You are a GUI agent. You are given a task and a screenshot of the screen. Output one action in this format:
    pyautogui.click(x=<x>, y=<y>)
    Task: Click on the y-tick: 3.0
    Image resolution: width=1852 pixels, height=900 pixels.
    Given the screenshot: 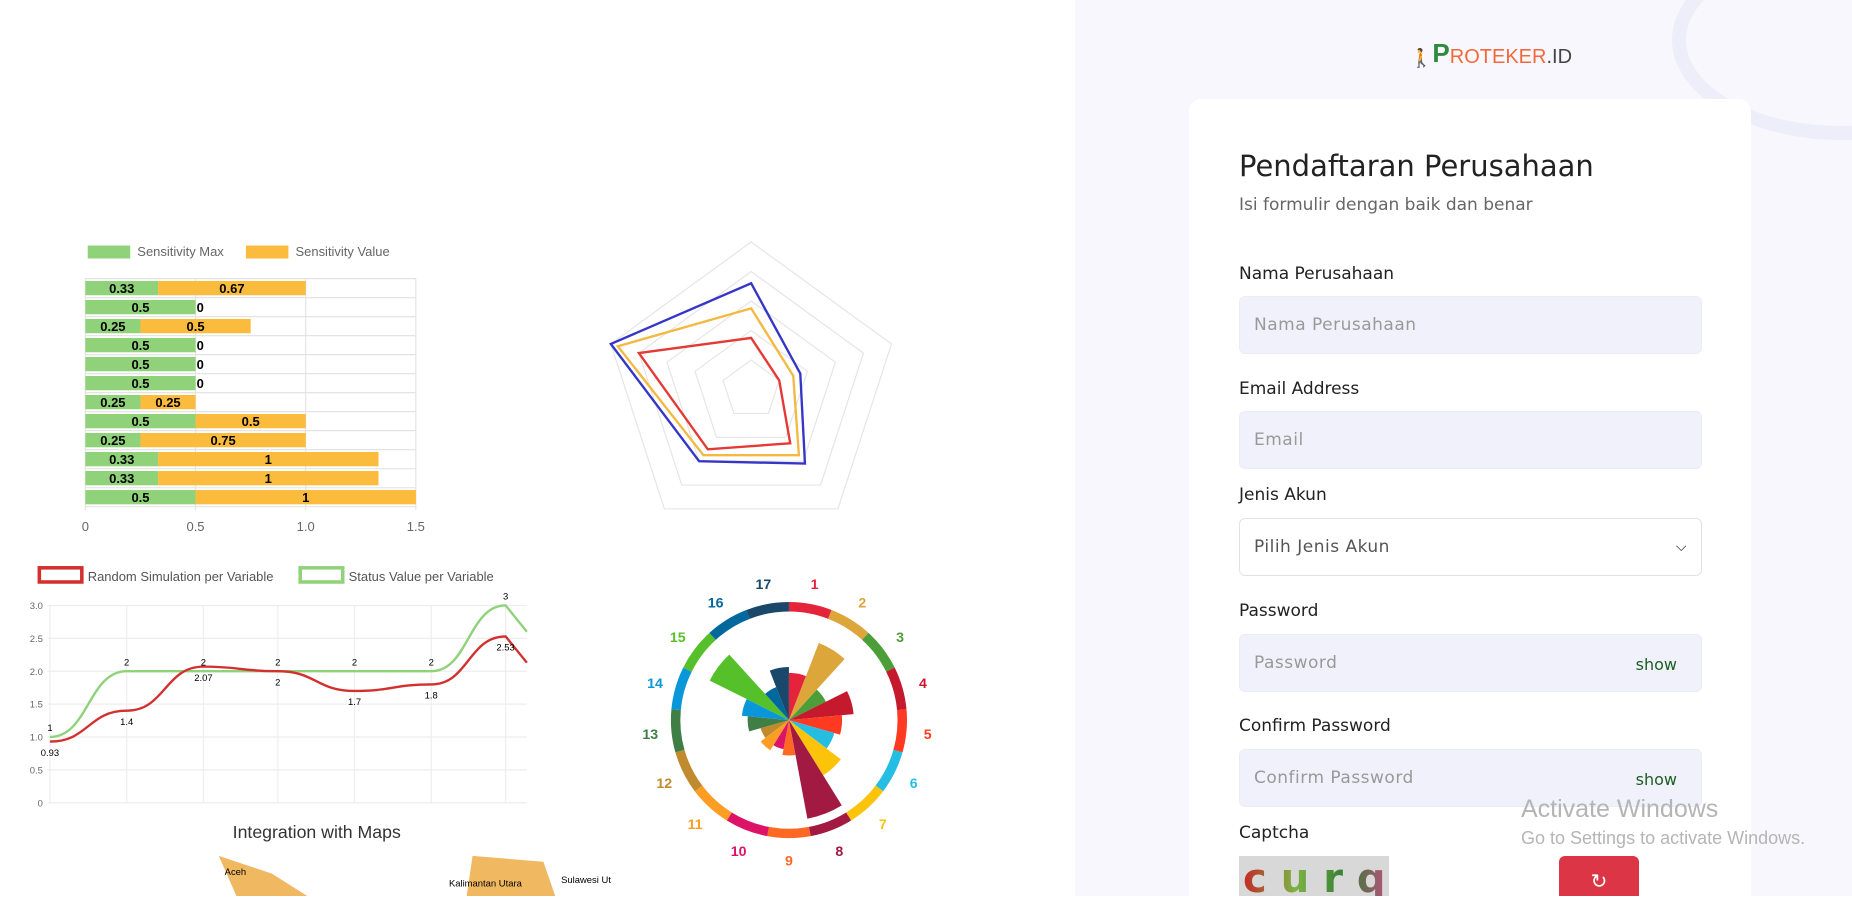 What is the action you would take?
    pyautogui.click(x=36, y=606)
    